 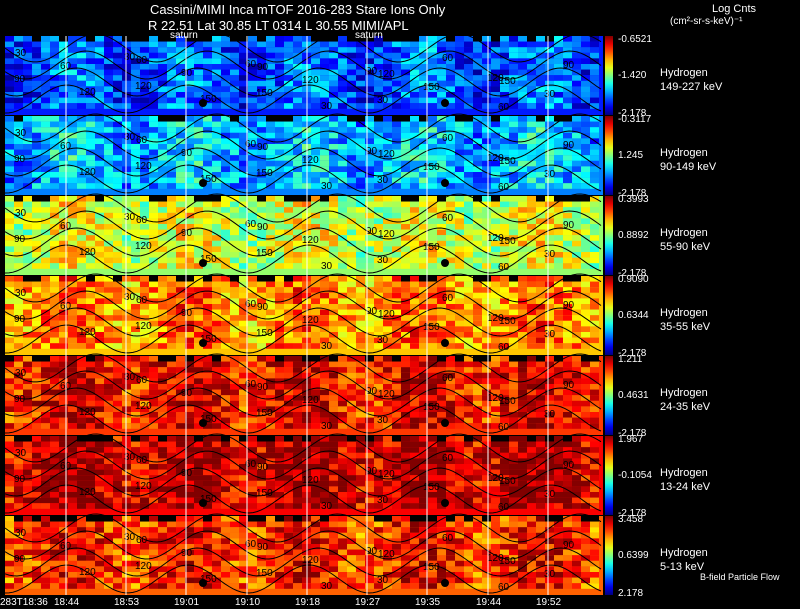 What do you see at coordinates (248, 602) in the screenshot?
I see `time-tick-label: 19:10` at bounding box center [248, 602].